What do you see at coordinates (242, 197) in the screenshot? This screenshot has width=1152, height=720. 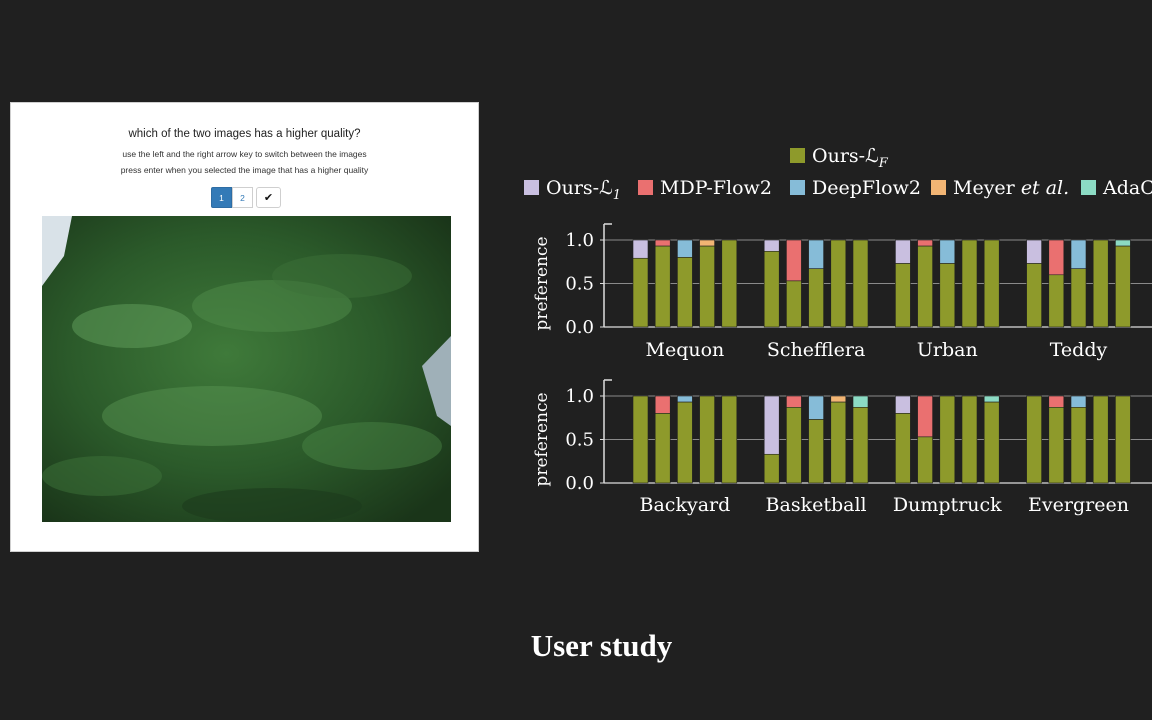 I see `image-2-button: 2` at bounding box center [242, 197].